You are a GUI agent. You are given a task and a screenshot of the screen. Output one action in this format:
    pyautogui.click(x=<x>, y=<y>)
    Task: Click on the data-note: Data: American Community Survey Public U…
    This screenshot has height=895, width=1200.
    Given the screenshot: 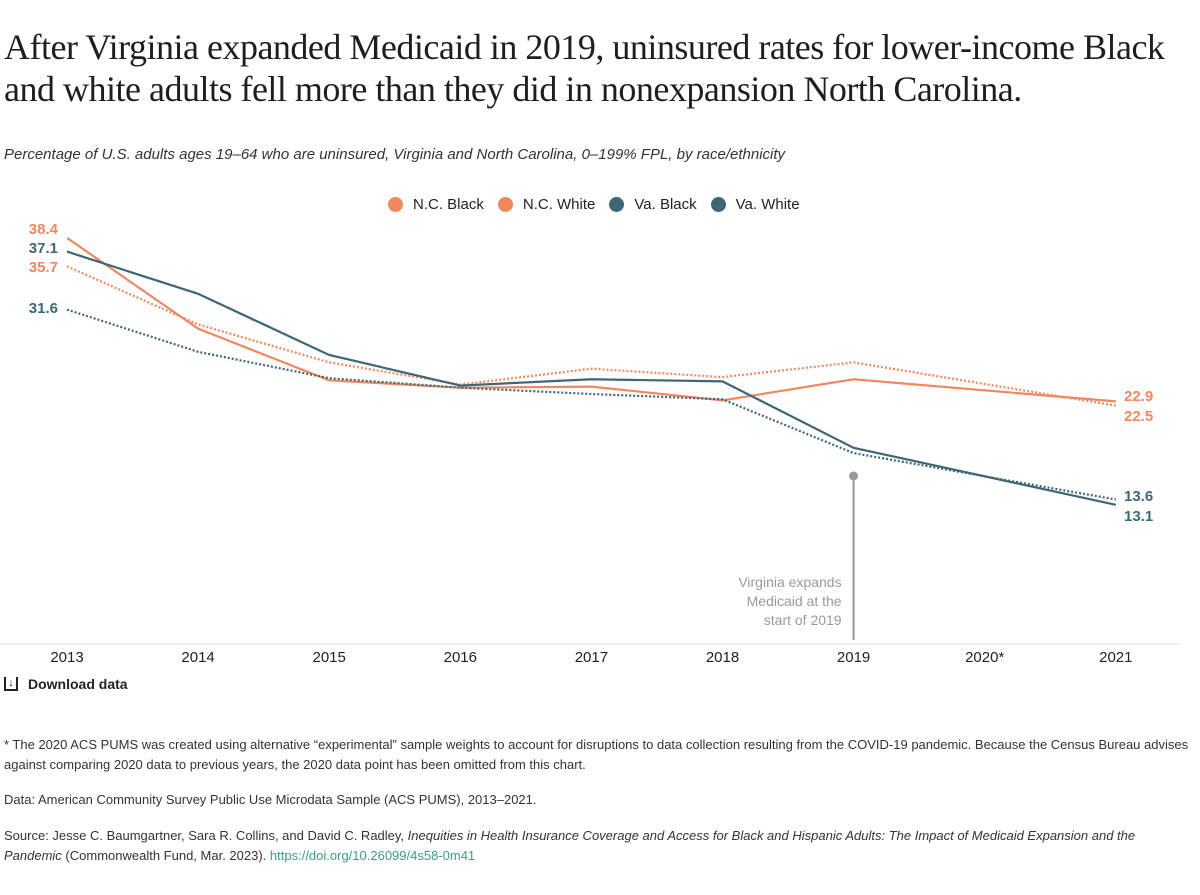 What is the action you would take?
    pyautogui.click(x=270, y=799)
    